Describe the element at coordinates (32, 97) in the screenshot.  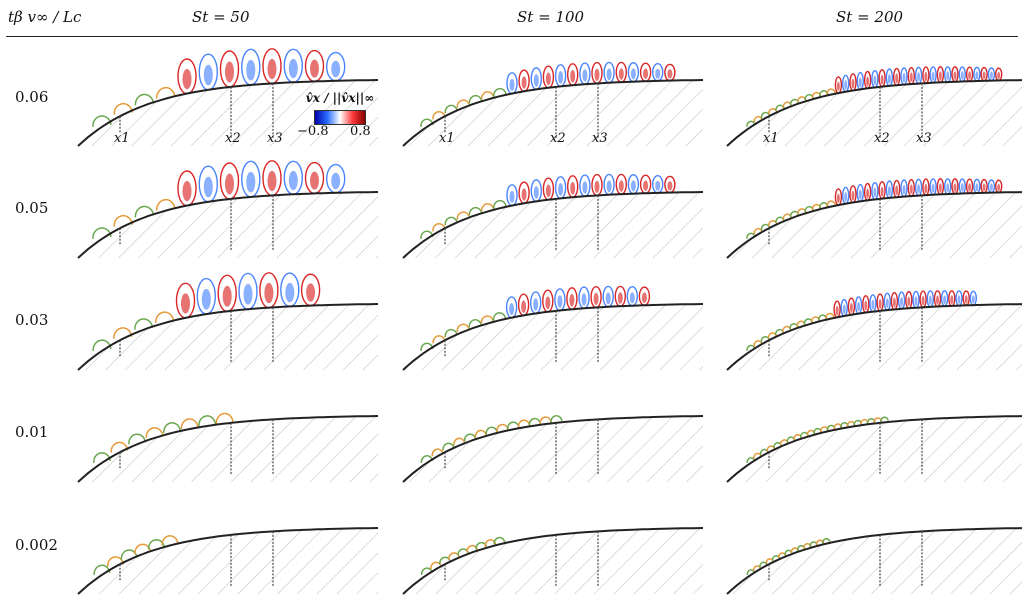
I see `row-label-0: 0.06` at that location.